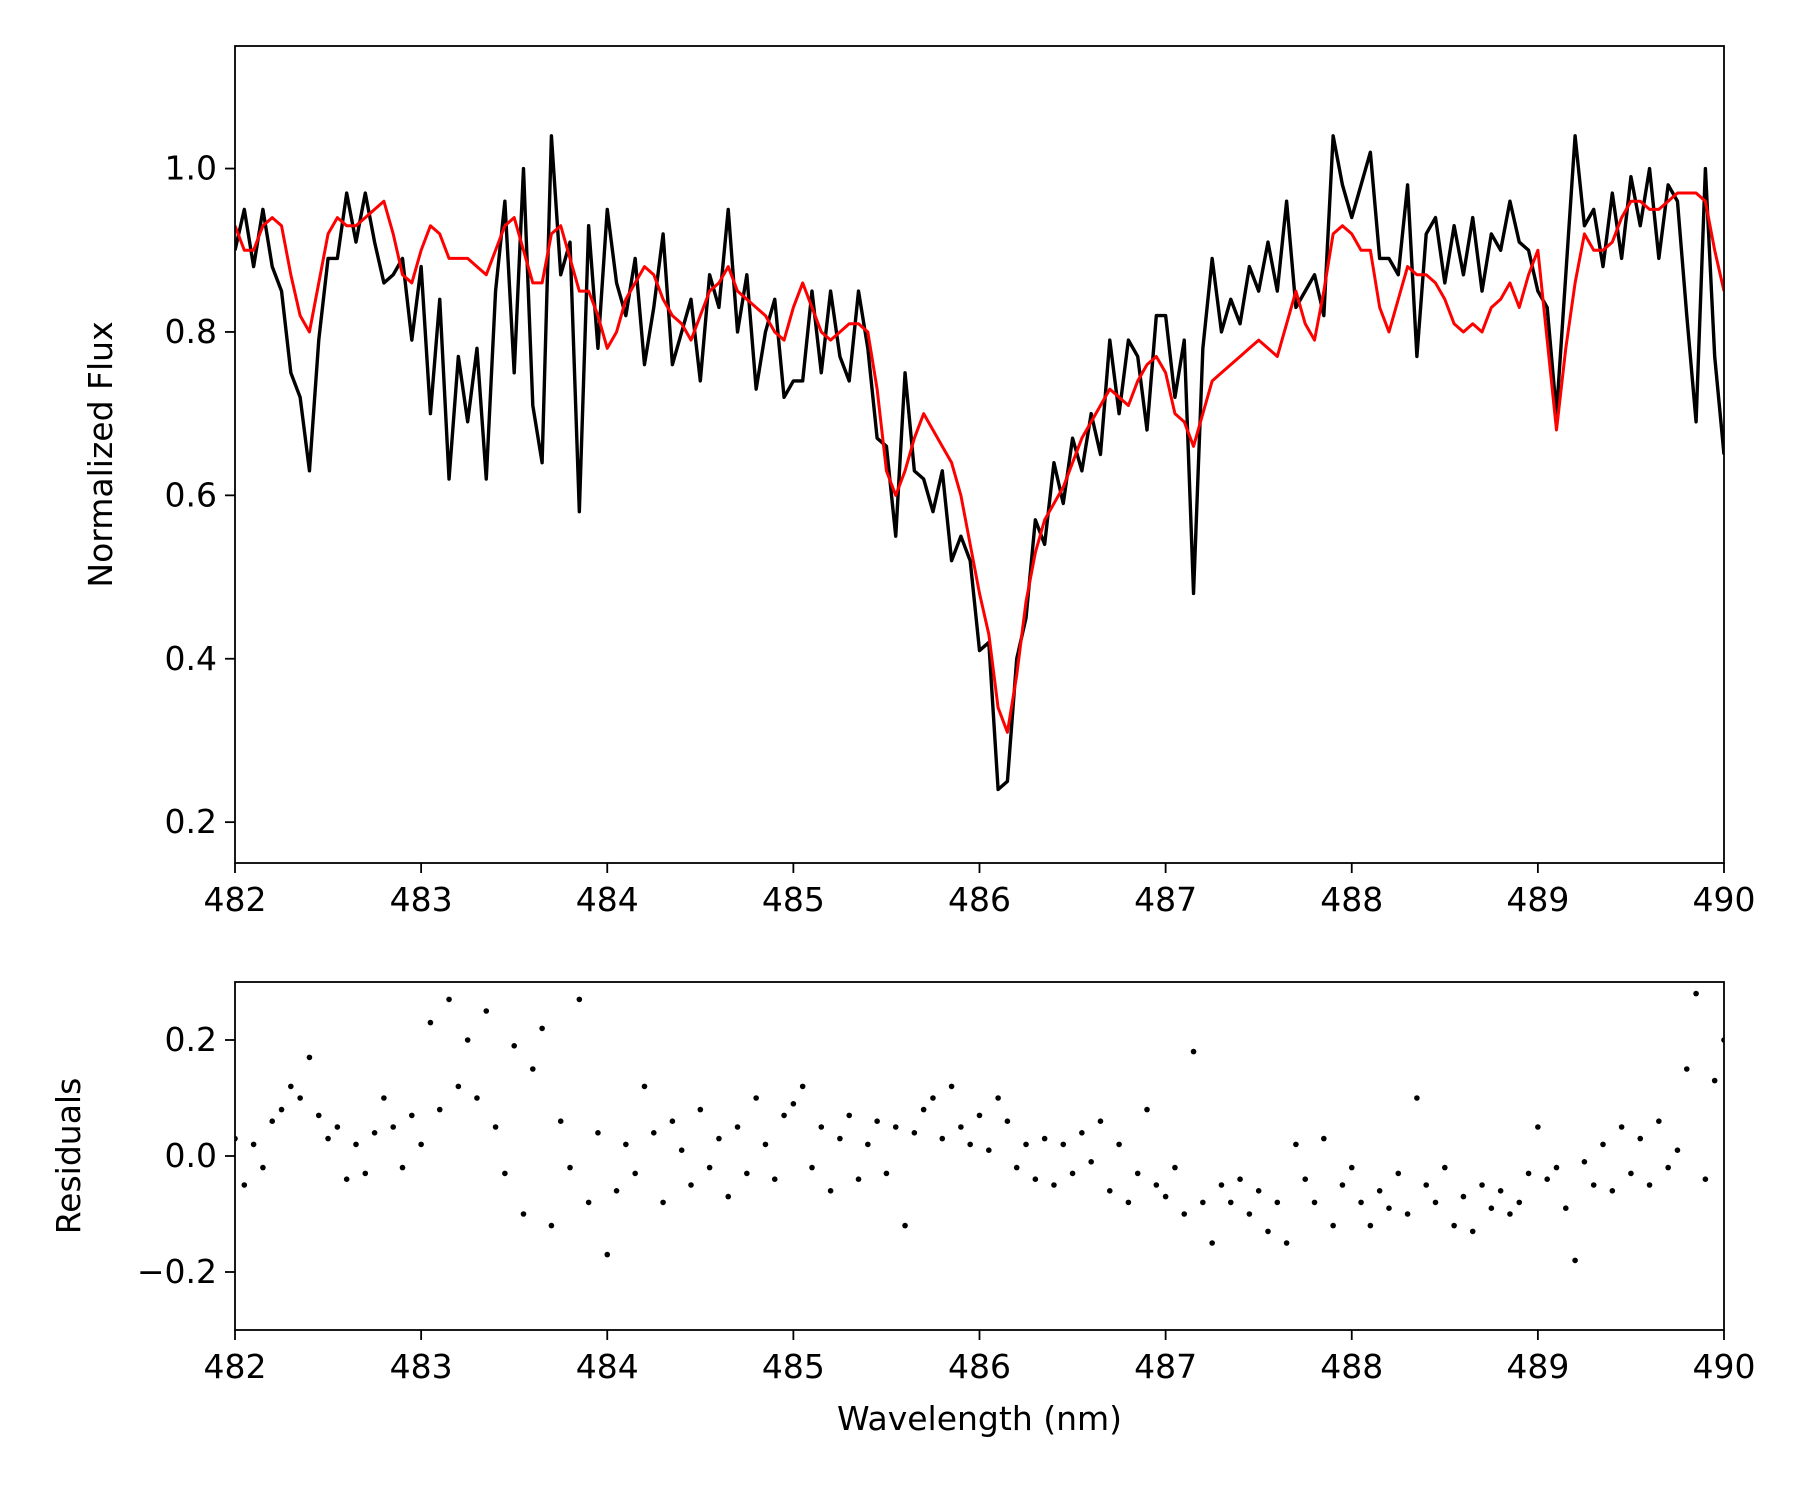  Describe the element at coordinates (68, 1156) in the screenshot. I see `y-axis-label: Residuals` at that location.